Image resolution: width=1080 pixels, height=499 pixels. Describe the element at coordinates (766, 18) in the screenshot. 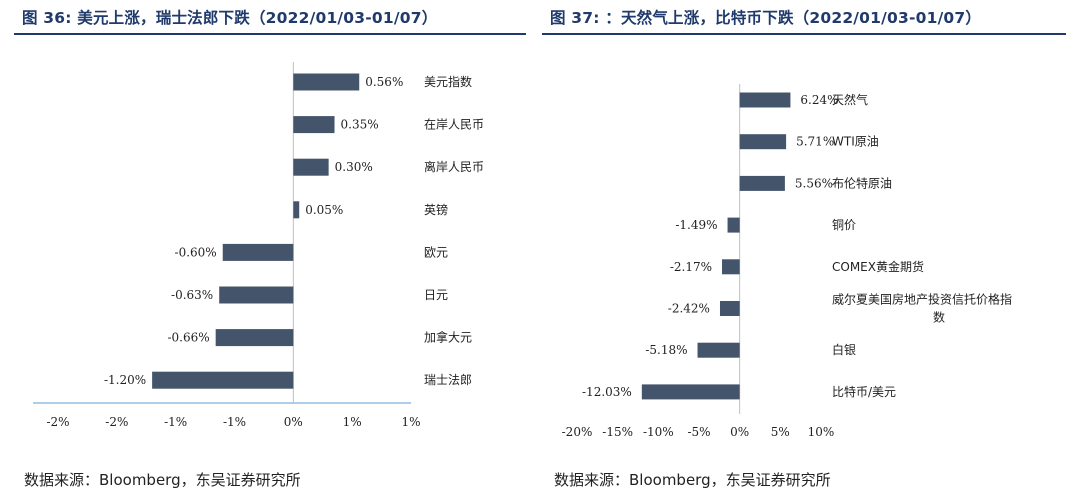

I see `right-figure-title: 图 37: ：天然气上涨，比特币下跌（2022/01/03-01/07）` at that location.